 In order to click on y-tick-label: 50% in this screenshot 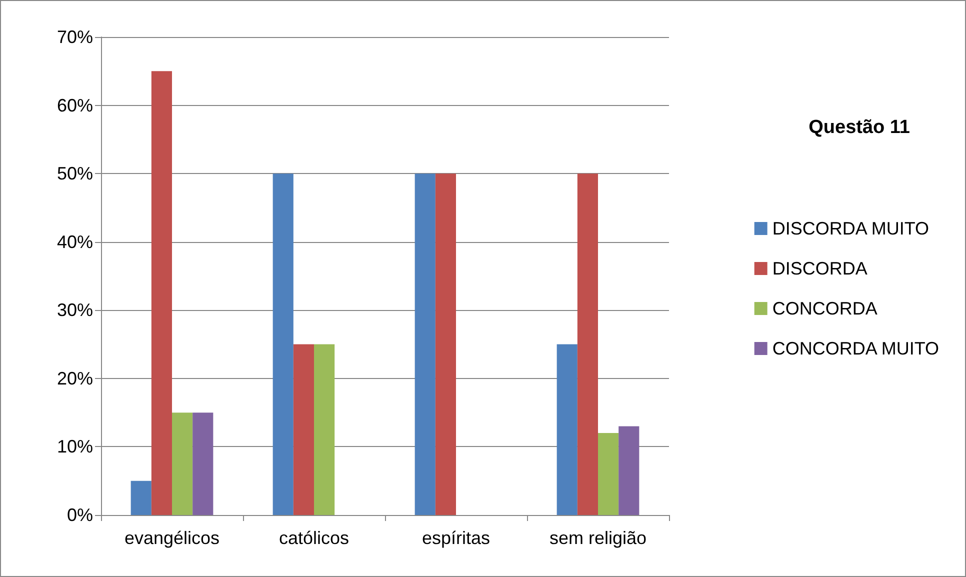, I will do `click(74, 174)`.